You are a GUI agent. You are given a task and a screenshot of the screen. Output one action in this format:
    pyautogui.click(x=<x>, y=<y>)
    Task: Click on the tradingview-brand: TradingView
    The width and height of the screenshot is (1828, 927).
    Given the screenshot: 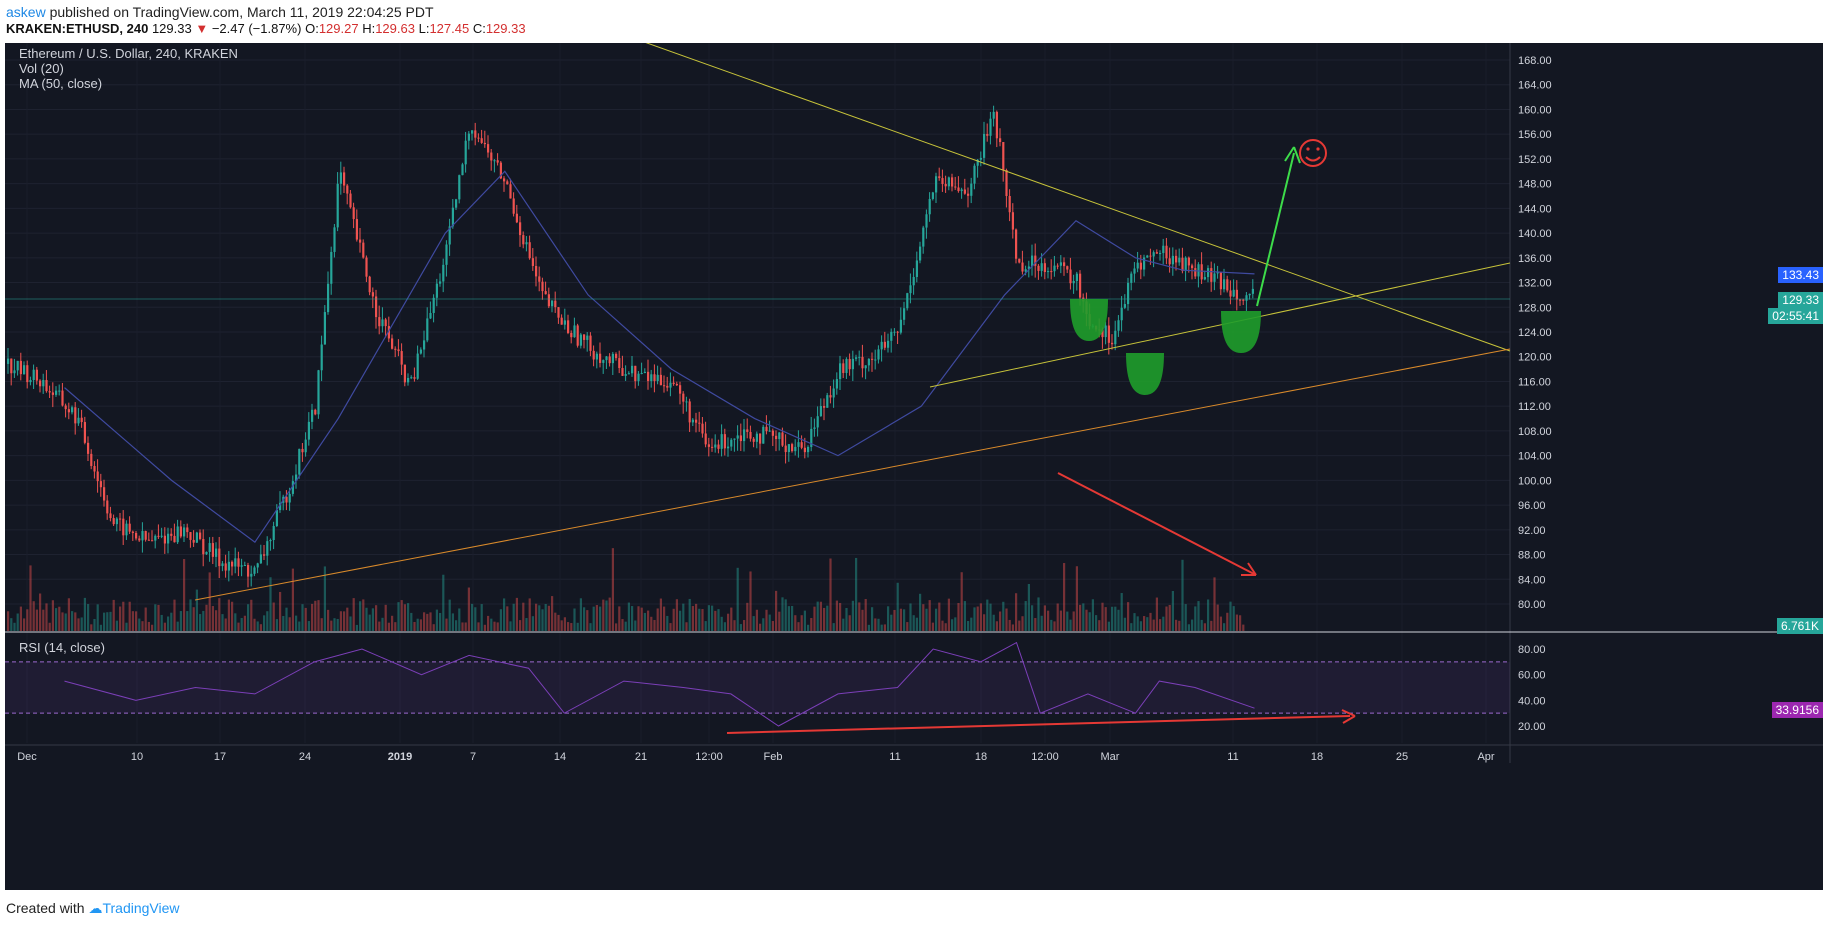 What is the action you would take?
    pyautogui.click(x=141, y=908)
    